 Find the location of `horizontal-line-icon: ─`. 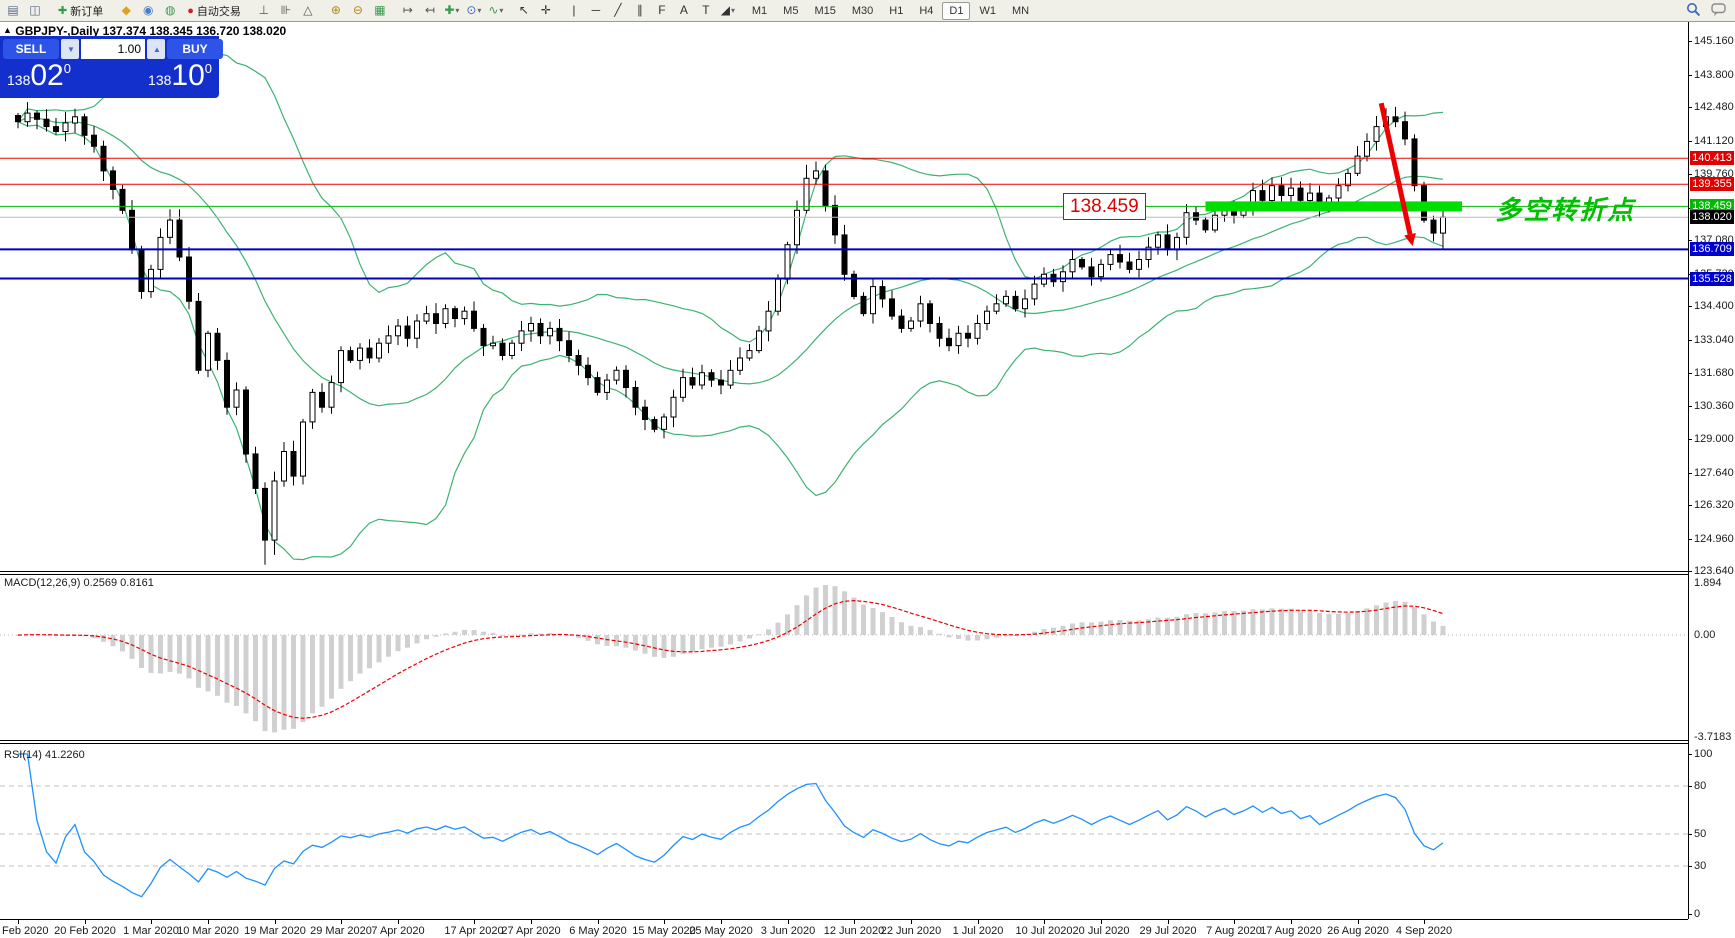

horizontal-line-icon: ─ is located at coordinates (596, 10).